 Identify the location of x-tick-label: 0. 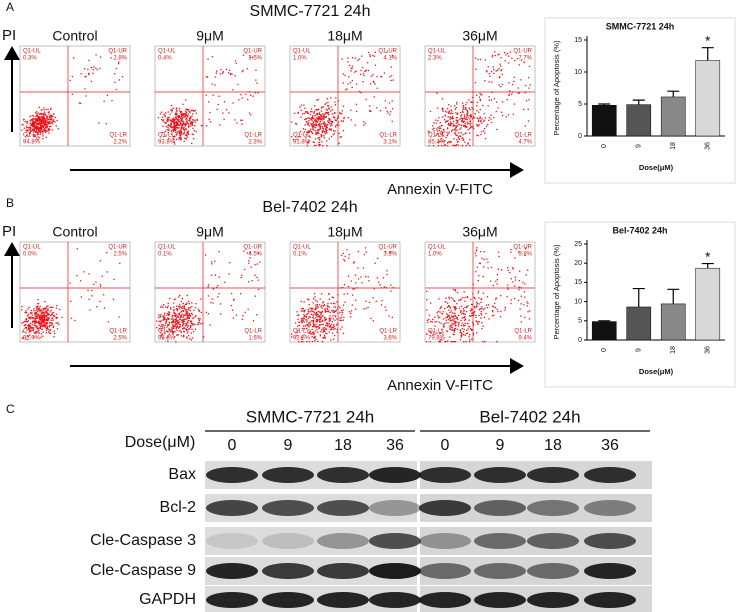
(604, 350).